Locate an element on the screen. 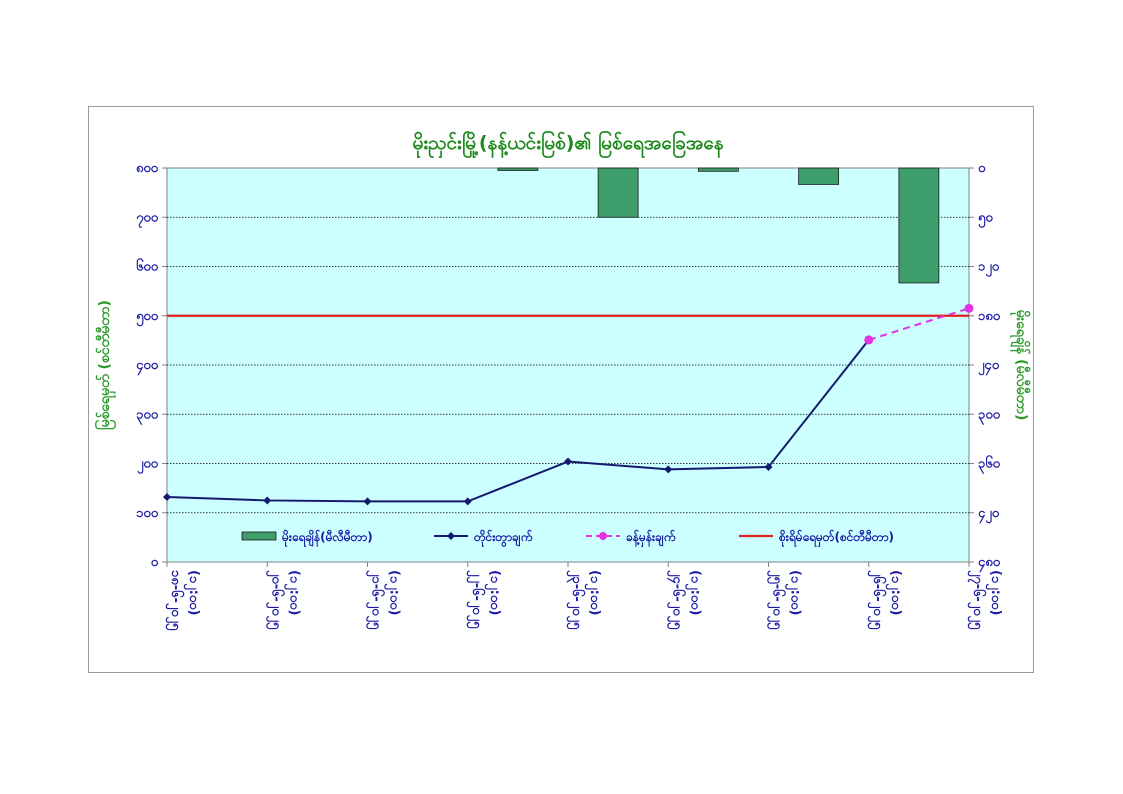 The image size is (1123, 794). y2-tick-label: ၅၀ is located at coordinates (985, 219).